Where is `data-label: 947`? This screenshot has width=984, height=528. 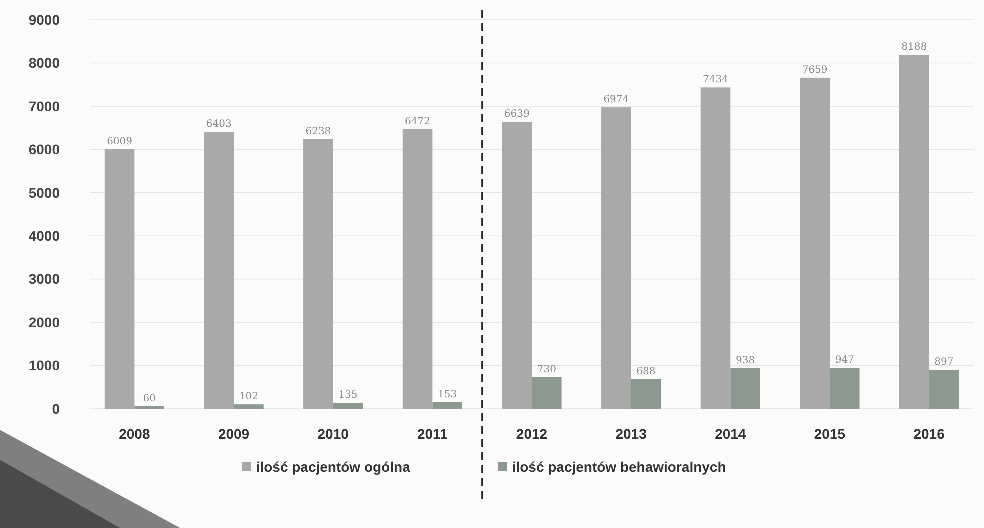 data-label: 947 is located at coordinates (844, 360).